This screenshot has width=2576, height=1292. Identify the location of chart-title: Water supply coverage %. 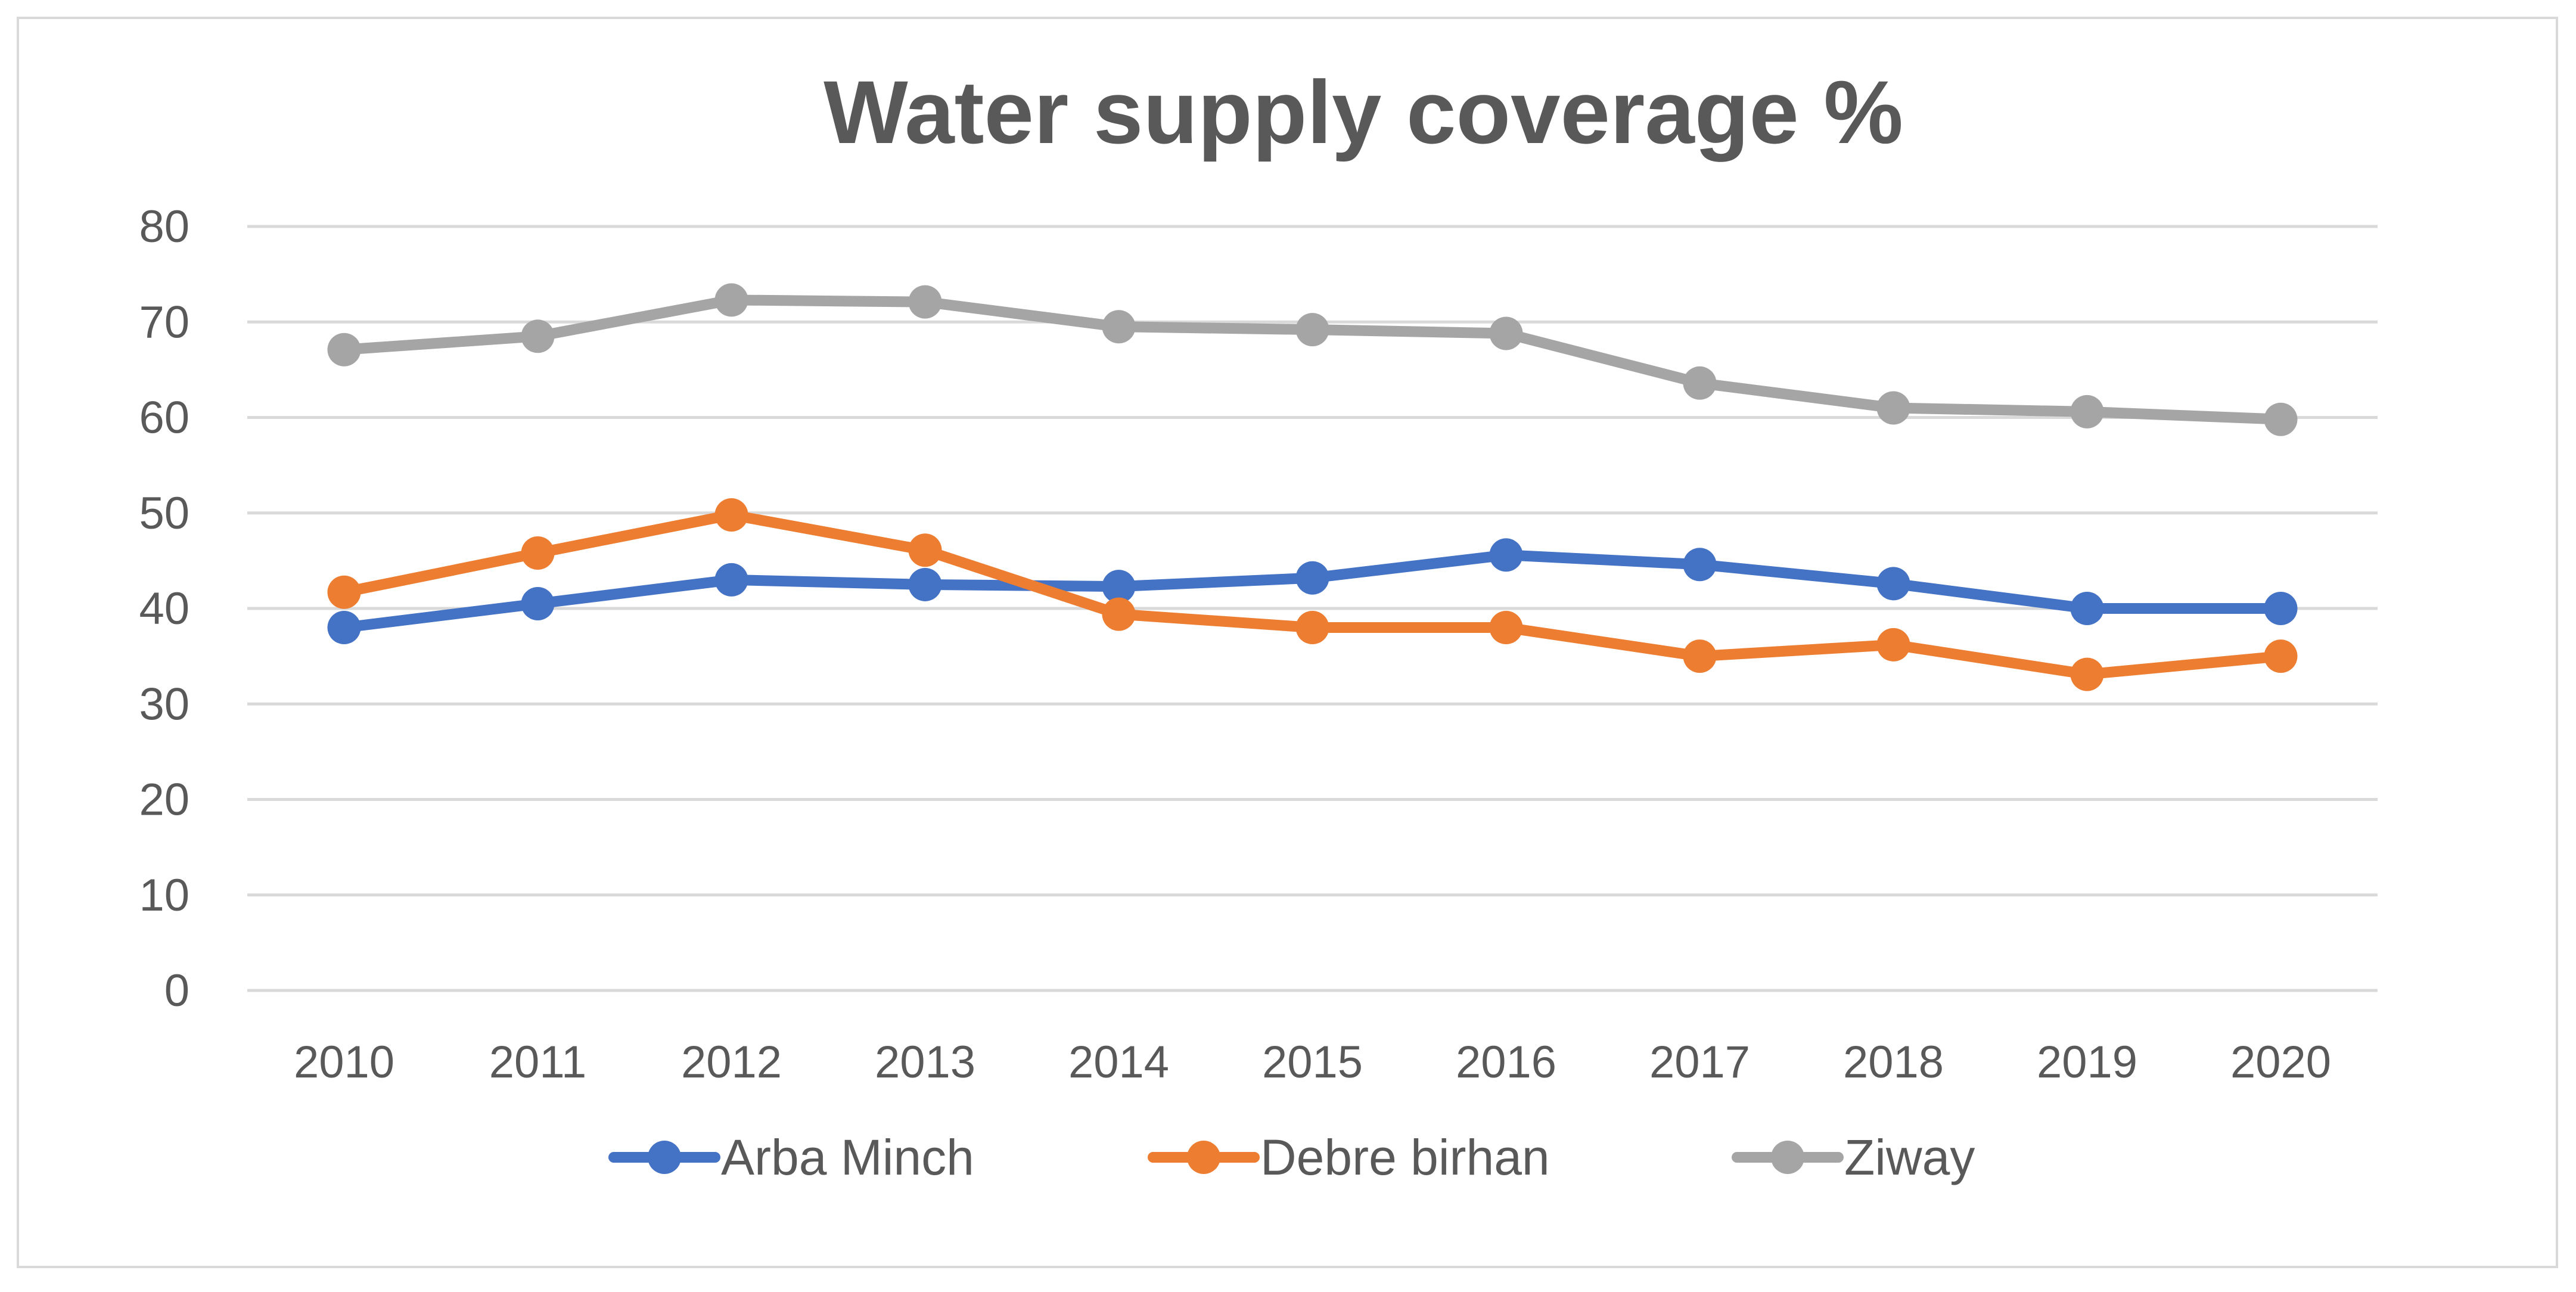
(1363, 112).